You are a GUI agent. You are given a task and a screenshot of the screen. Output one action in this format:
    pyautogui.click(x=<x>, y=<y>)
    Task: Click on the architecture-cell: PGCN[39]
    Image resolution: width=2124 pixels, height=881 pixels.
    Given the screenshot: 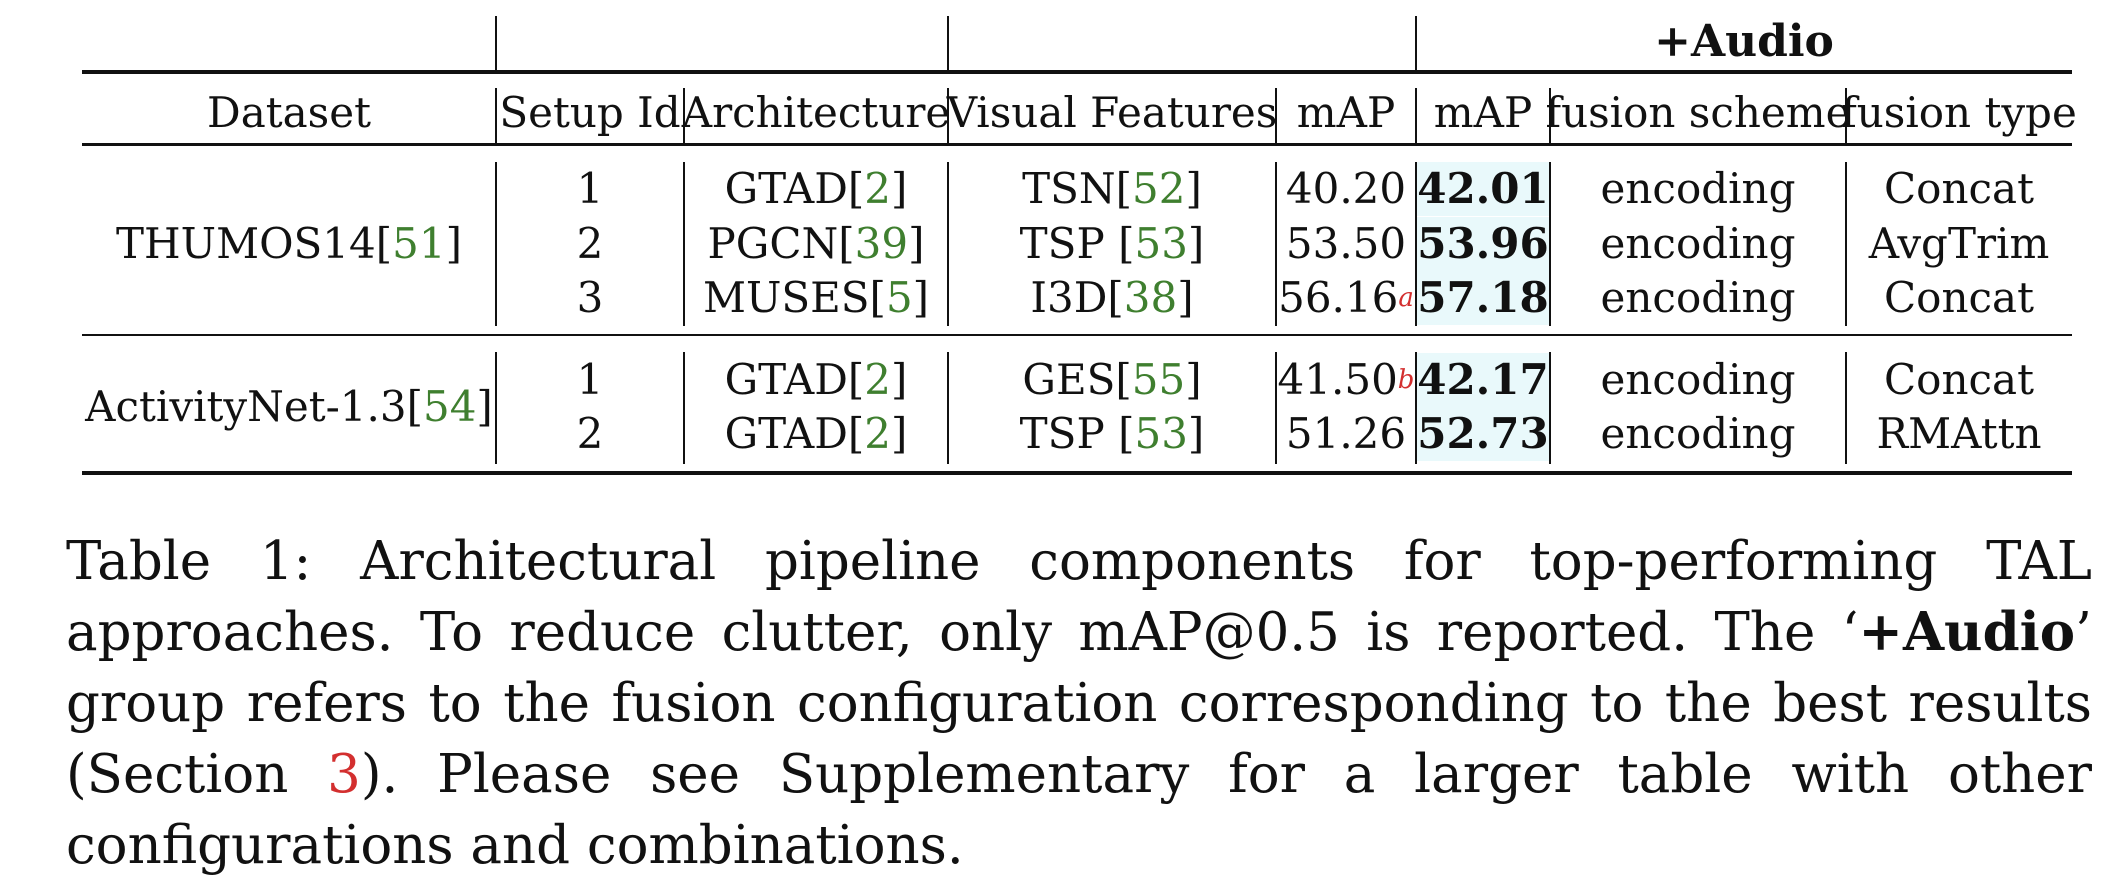 What is the action you would take?
    pyautogui.click(x=816, y=244)
    